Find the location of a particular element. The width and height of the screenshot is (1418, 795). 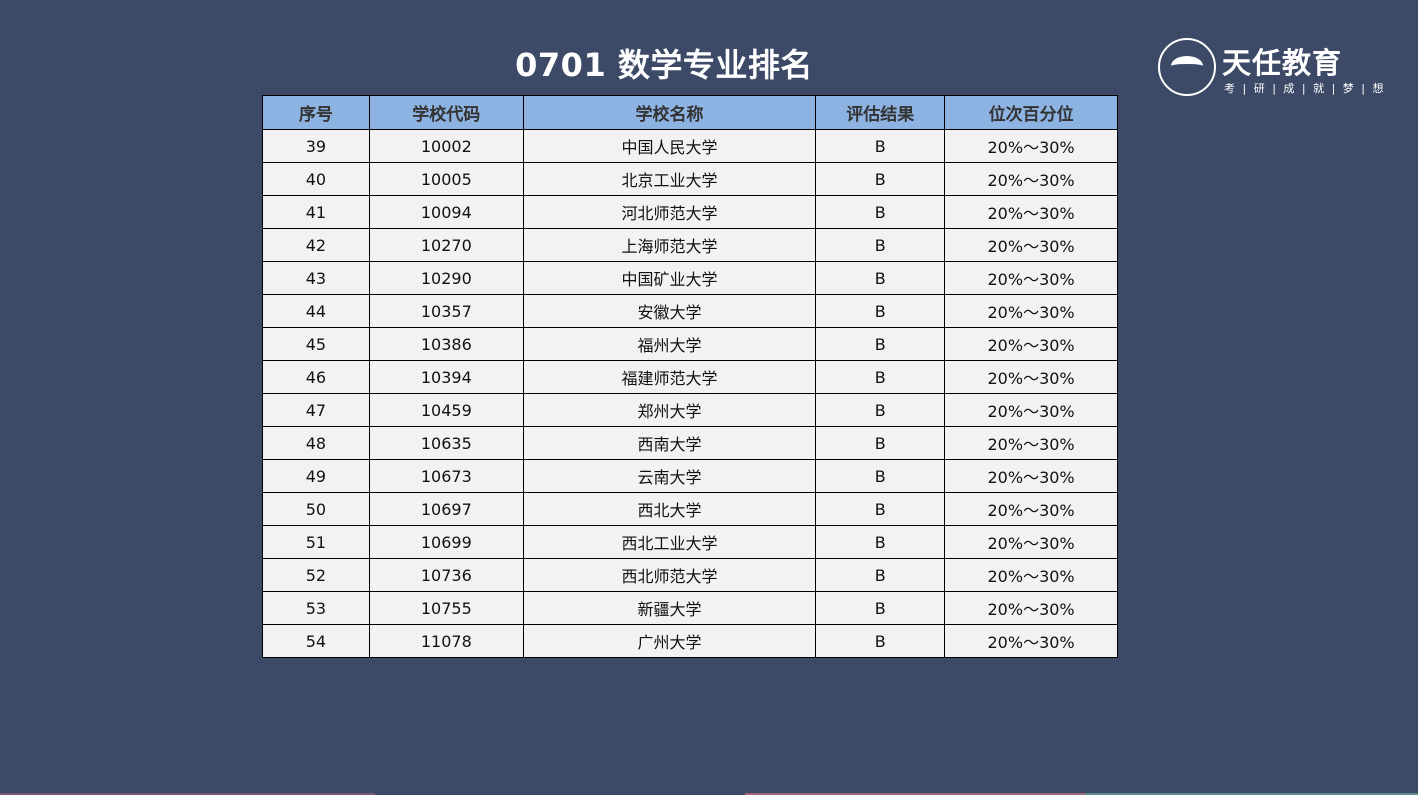

table-row: 40 10005 北京工业大学 B 20%～30% is located at coordinates (690, 179).